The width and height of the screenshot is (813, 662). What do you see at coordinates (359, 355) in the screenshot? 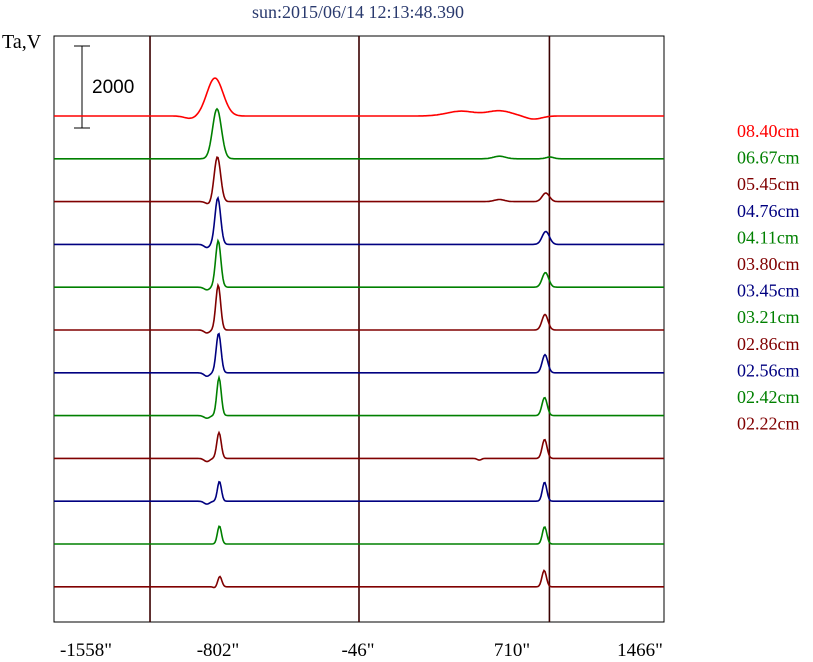
I see `series-line-03.45cm` at bounding box center [359, 355].